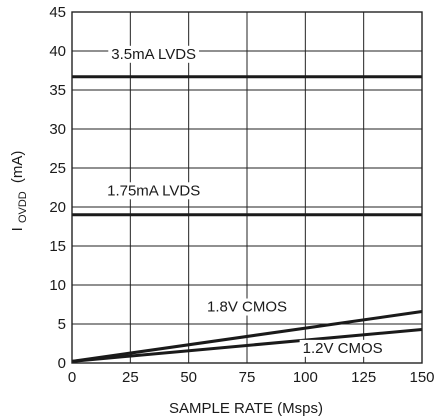 The image size is (437, 419). Describe the element at coordinates (23, 207) in the screenshot. I see `y-axis-title-subscript: OVDD` at that location.